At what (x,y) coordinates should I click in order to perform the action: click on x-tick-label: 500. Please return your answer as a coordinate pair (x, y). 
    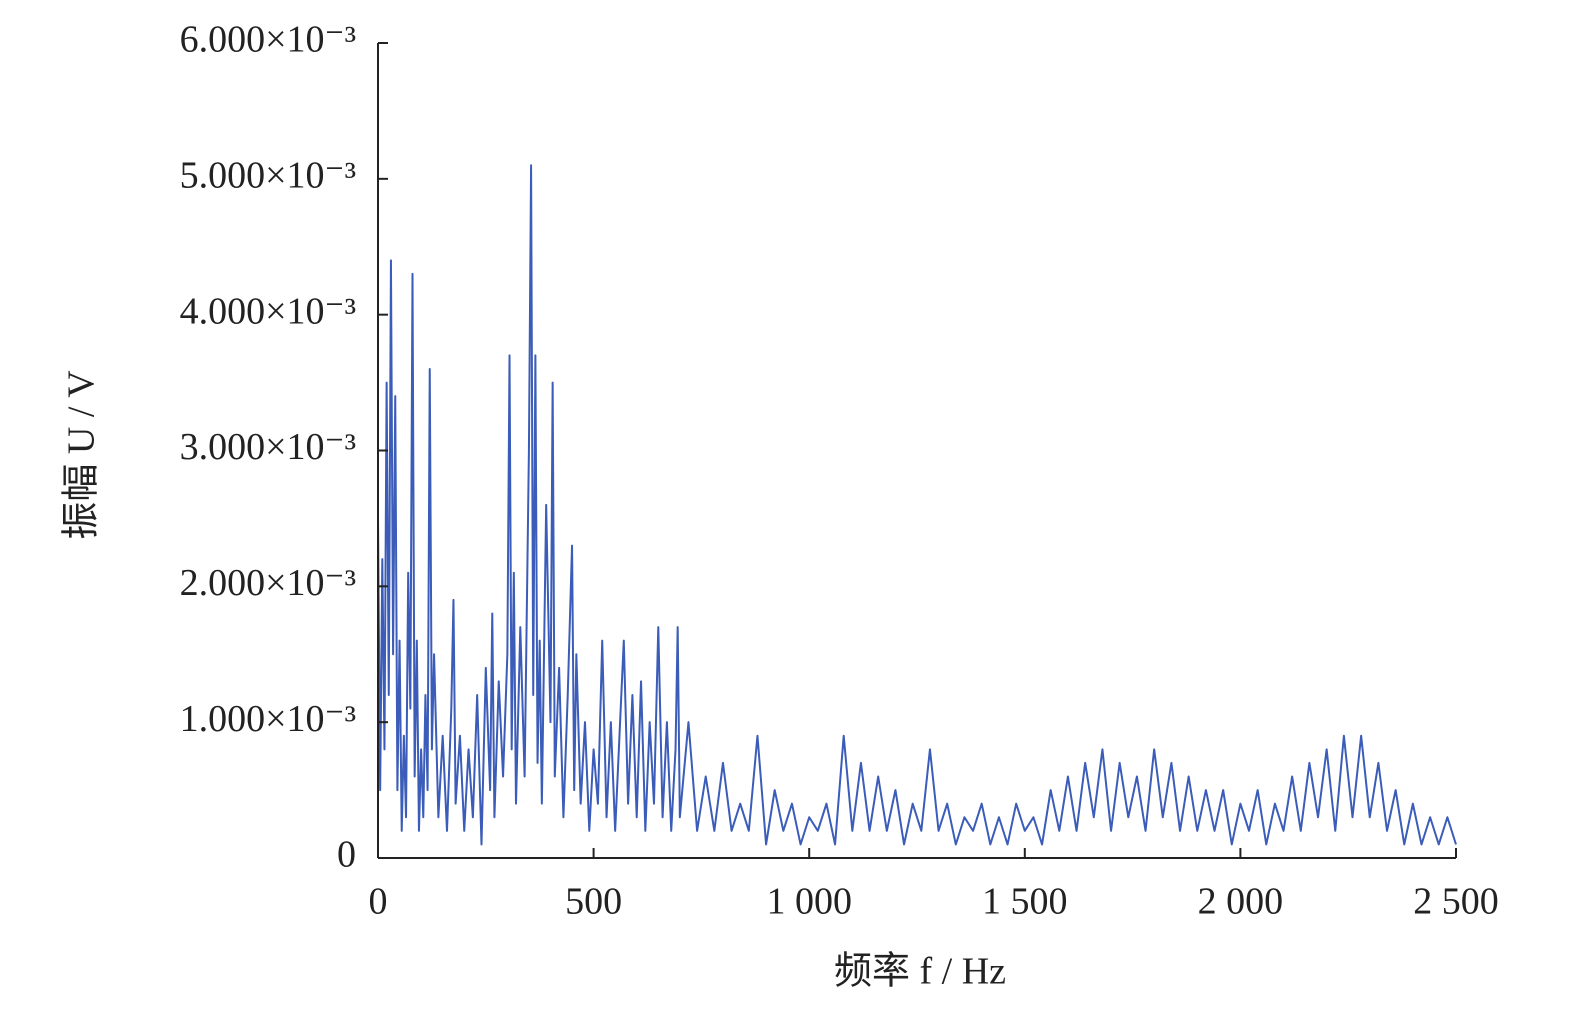
    Looking at the image, I should click on (593, 902).